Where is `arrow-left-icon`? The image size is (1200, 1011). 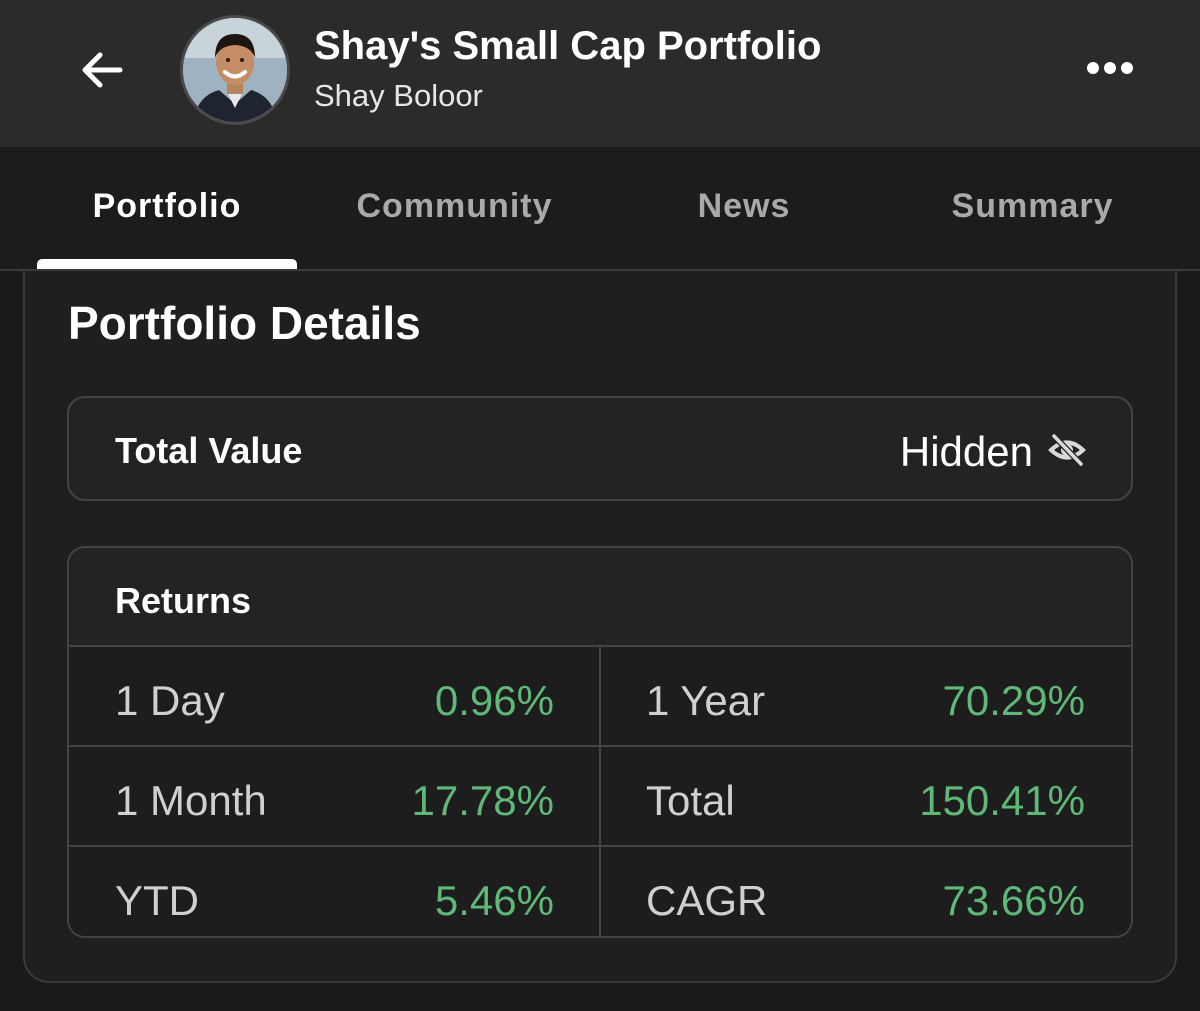
arrow-left-icon is located at coordinates (102, 70).